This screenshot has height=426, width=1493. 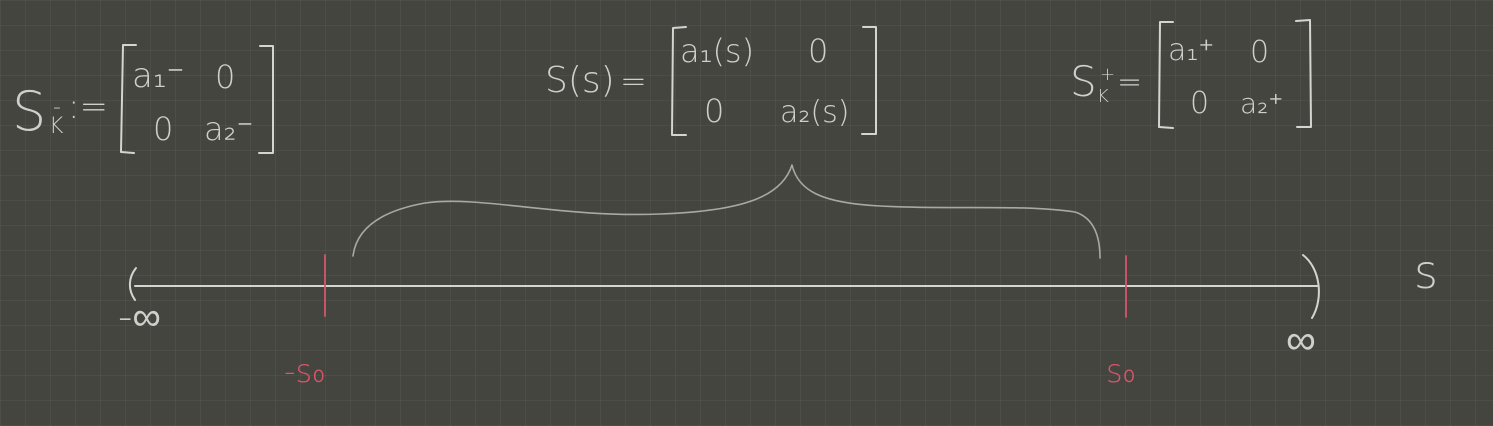 What do you see at coordinates (711, 81) in the screenshot?
I see `matrix-s-of-s: S(s) = a₁(s) 0 0 a₂(s)` at bounding box center [711, 81].